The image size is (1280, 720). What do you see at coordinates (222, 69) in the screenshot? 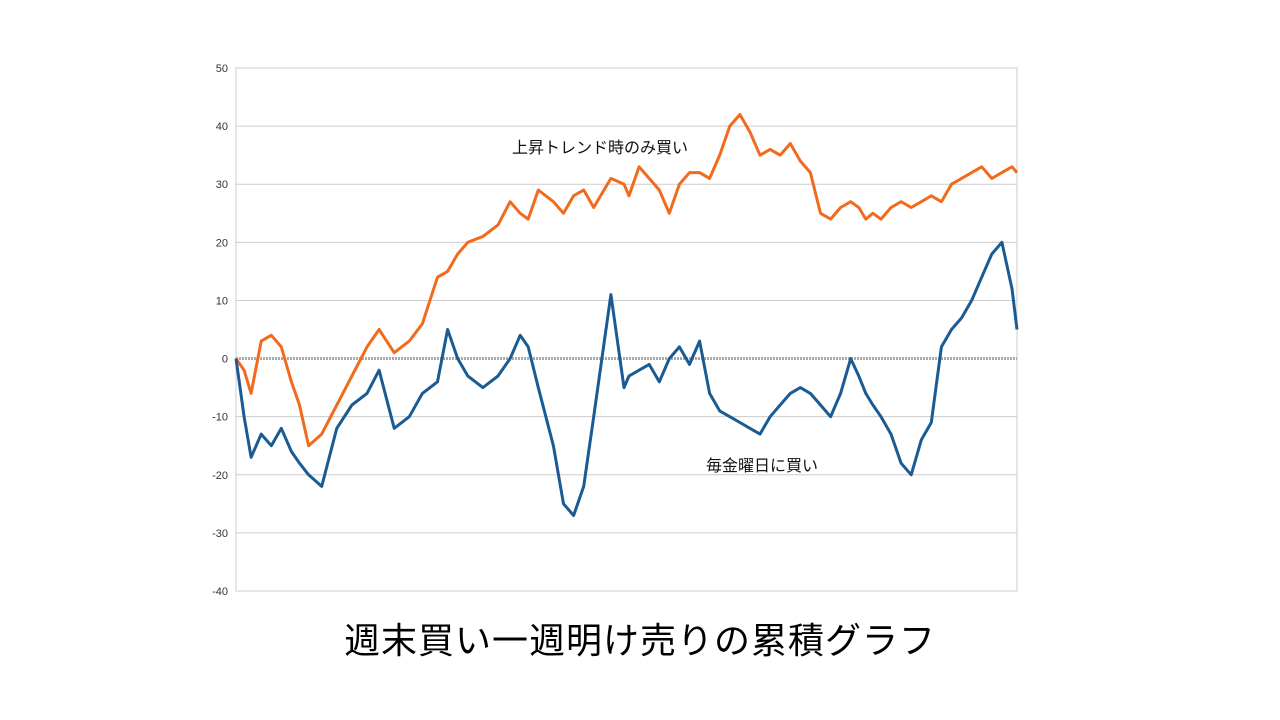
I see `y-tick-label: 50` at bounding box center [222, 69].